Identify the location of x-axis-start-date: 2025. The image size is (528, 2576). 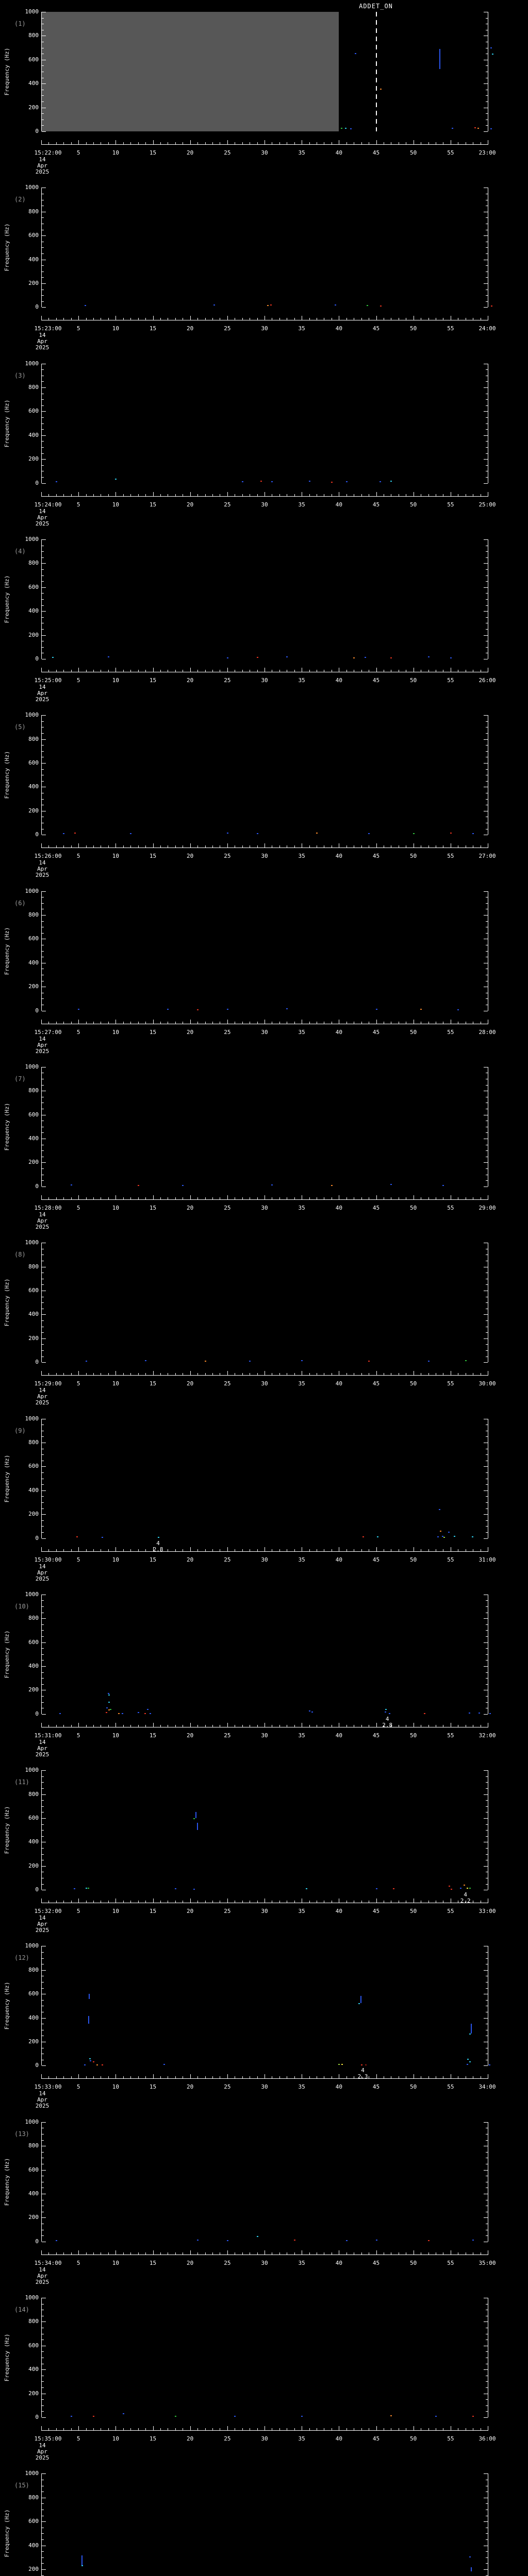
(42, 2281).